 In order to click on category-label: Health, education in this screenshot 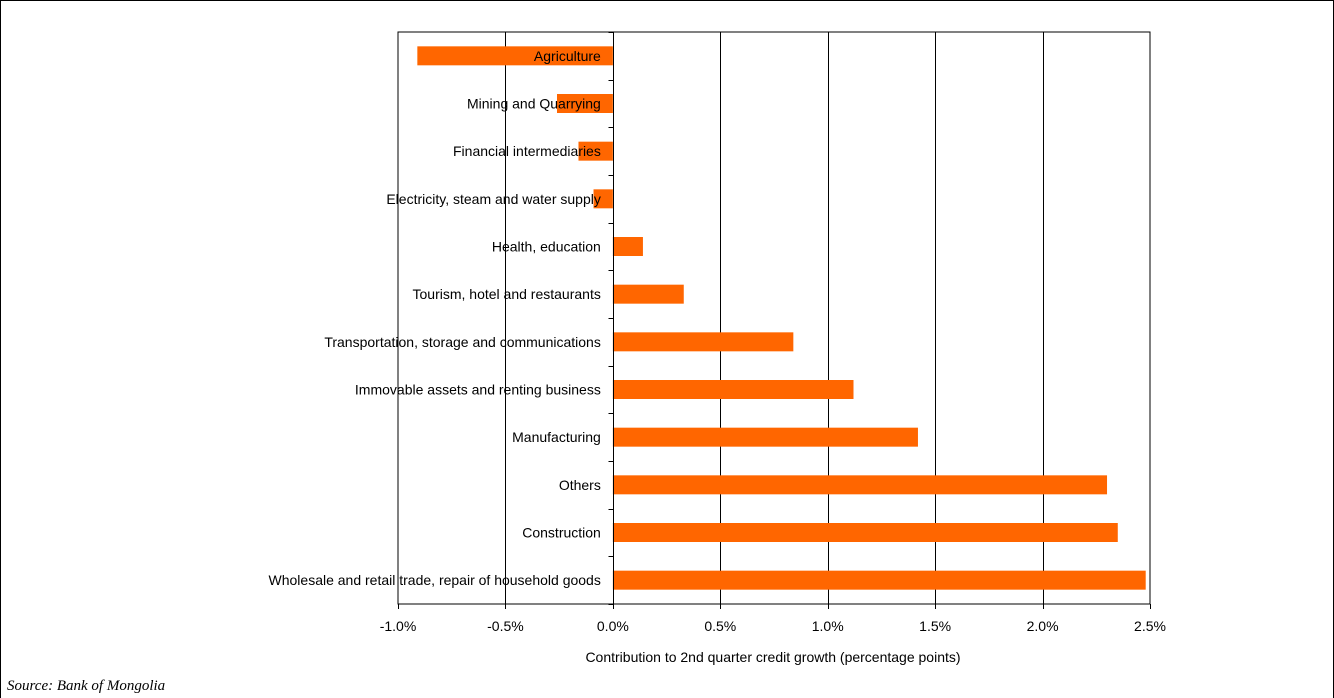, I will do `click(546, 247)`.